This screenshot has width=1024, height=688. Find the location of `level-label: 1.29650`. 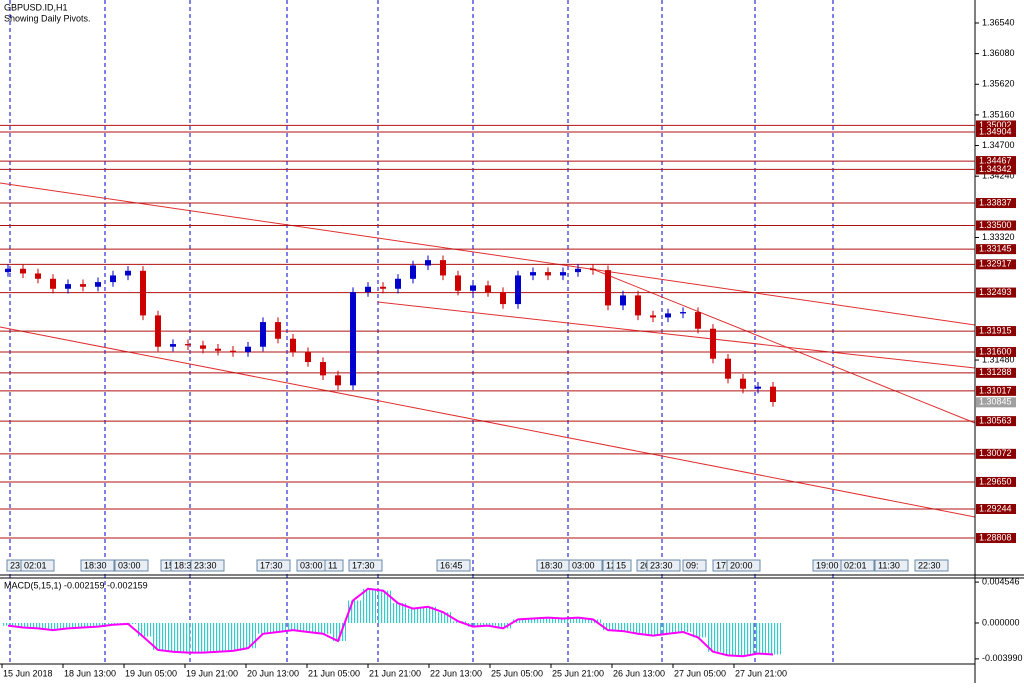

level-label: 1.29650 is located at coordinates (995, 481).